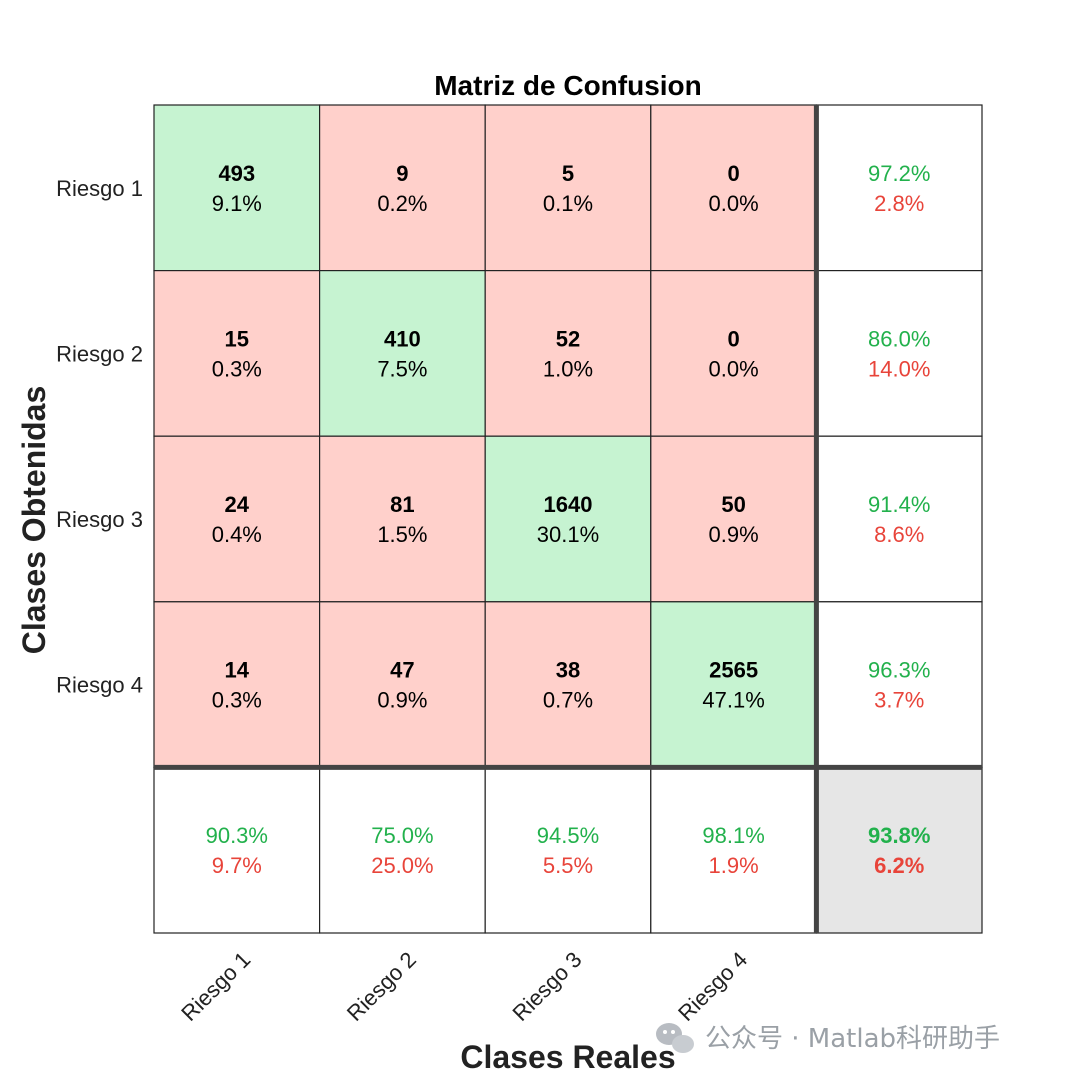  I want to click on overall-accuracy: 93.8%, so click(899, 835).